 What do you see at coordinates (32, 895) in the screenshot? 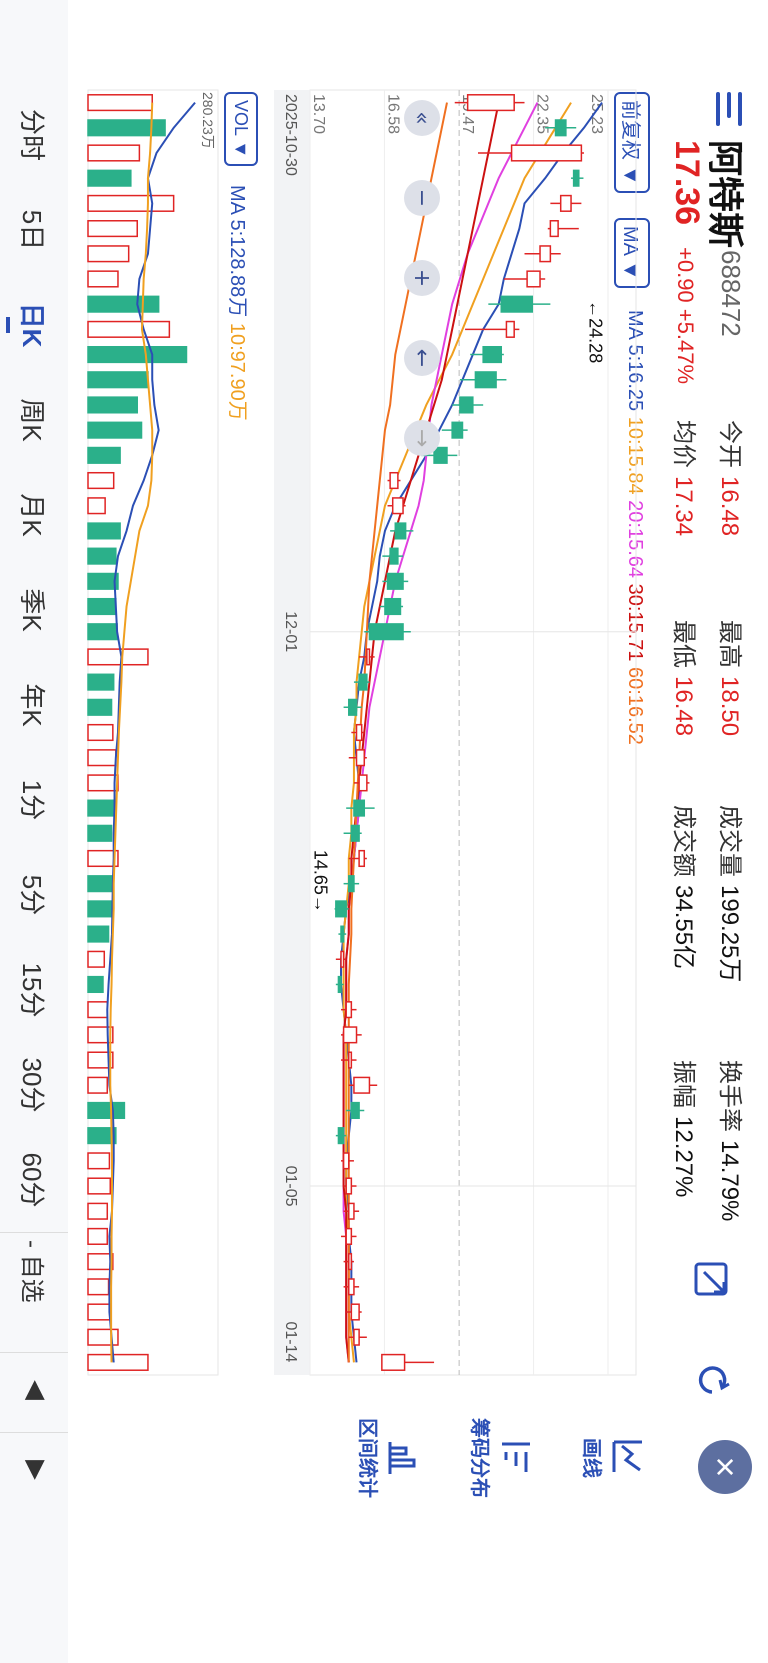
I see `period-tab-5min: 5分` at bounding box center [32, 895].